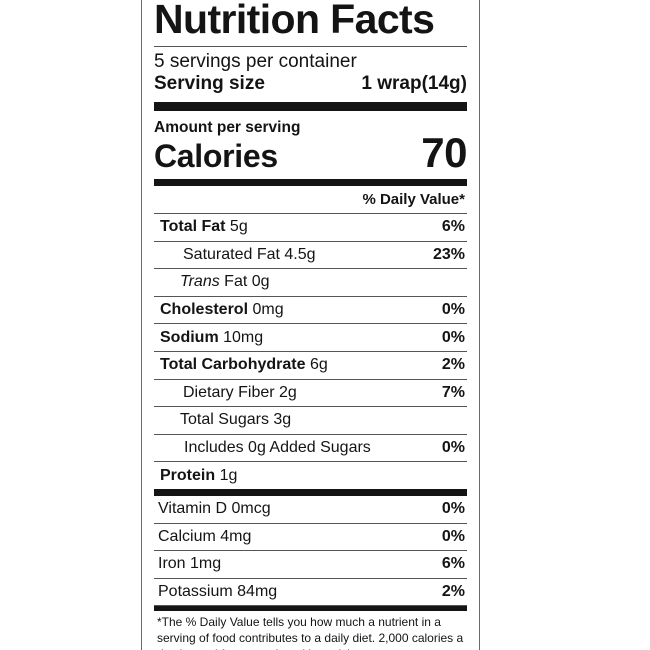  I want to click on nutrient-label: Protein 1g, so click(199, 475).